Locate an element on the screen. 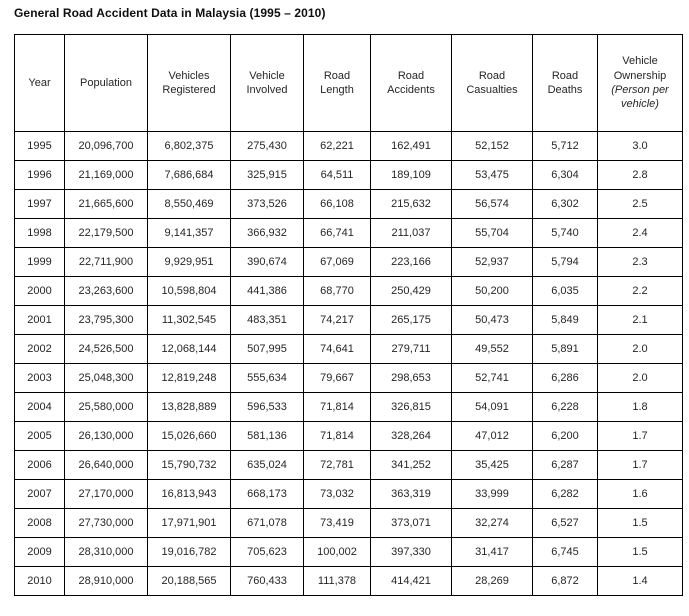 The image size is (689, 616). table-cell: 363,319 is located at coordinates (411, 494).